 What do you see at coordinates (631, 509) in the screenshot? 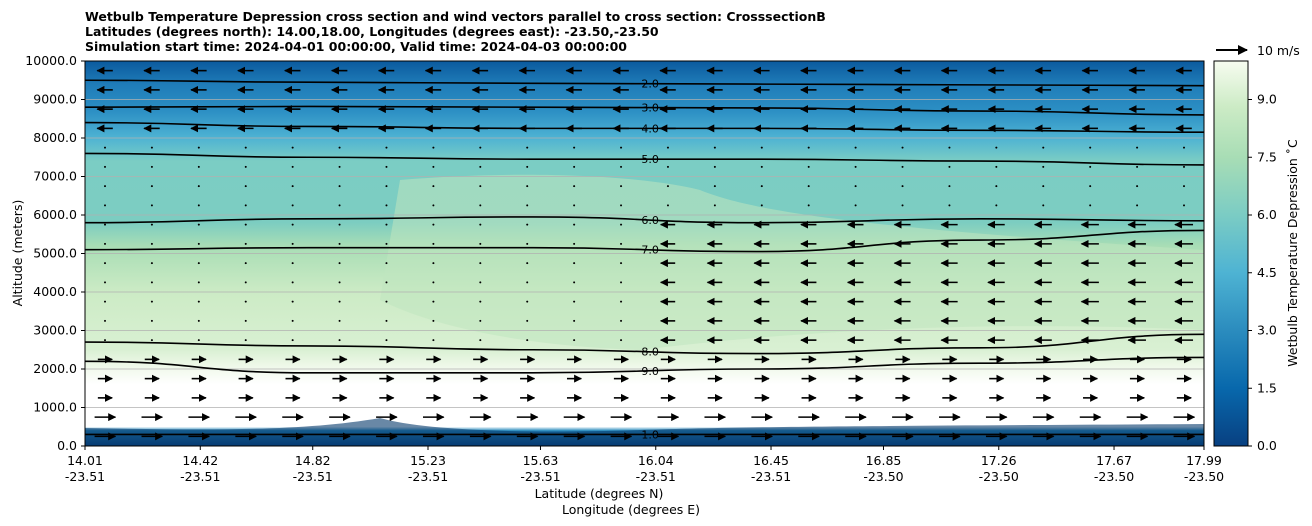
I see `x-axis-label-lon: Longitude (degrees E)` at bounding box center [631, 509].